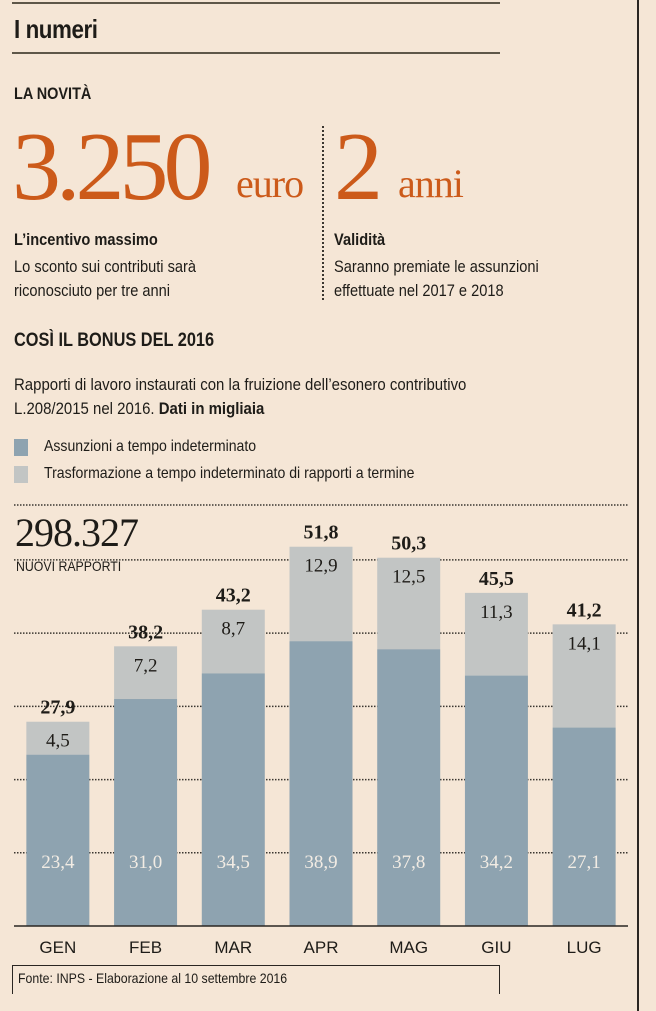 The image size is (656, 1011). What do you see at coordinates (408, 544) in the screenshot?
I see `data-label-total: 50,3` at bounding box center [408, 544].